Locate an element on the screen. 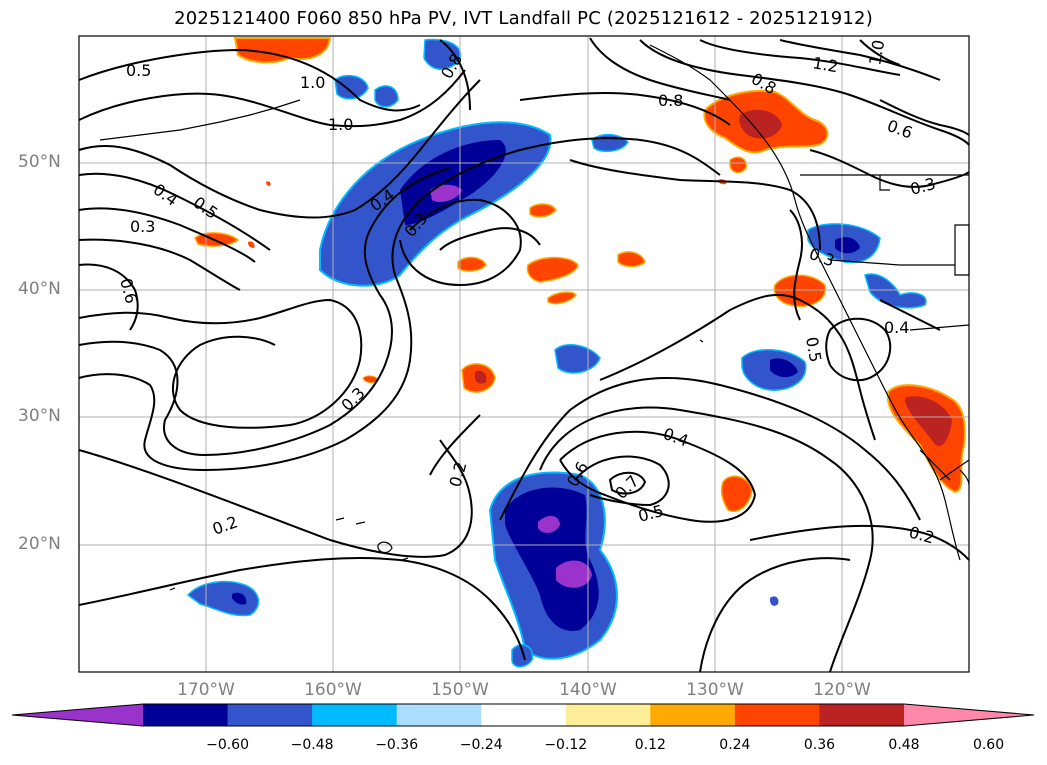 Image resolution: width=1047 pixels, height=765 pixels. longitude-label: 150°W is located at coordinates (460, 690).